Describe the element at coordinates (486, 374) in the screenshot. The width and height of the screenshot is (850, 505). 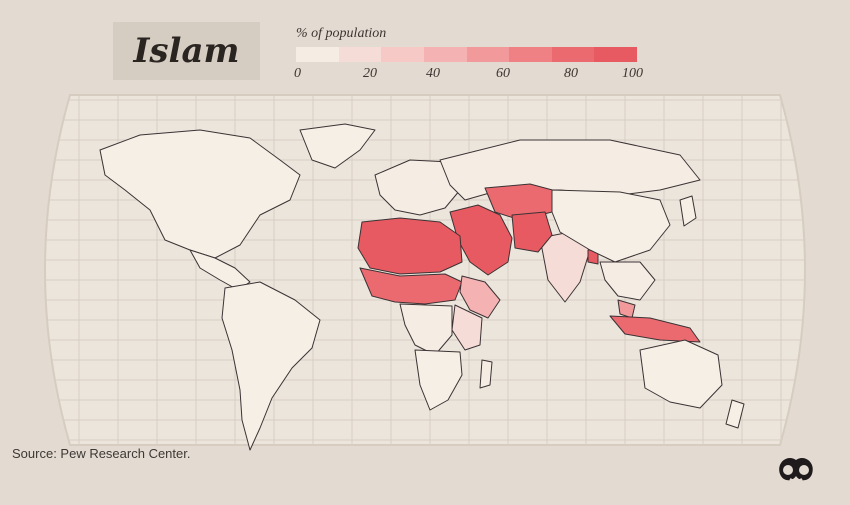
I see `region-madagascar` at that location.